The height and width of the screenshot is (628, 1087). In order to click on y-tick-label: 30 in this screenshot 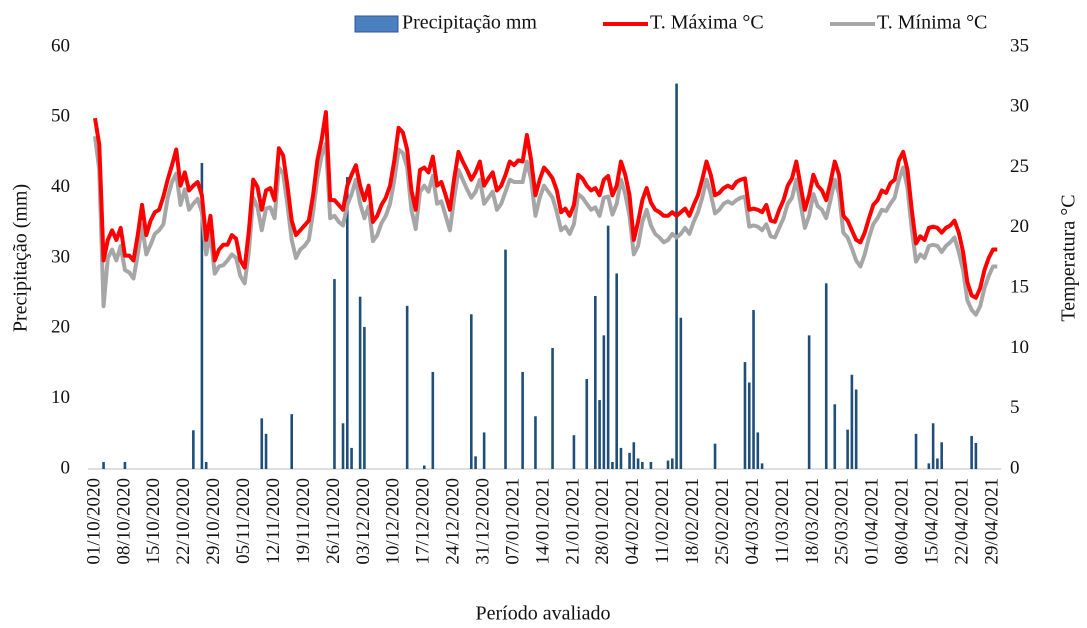, I will do `click(60, 256)`.